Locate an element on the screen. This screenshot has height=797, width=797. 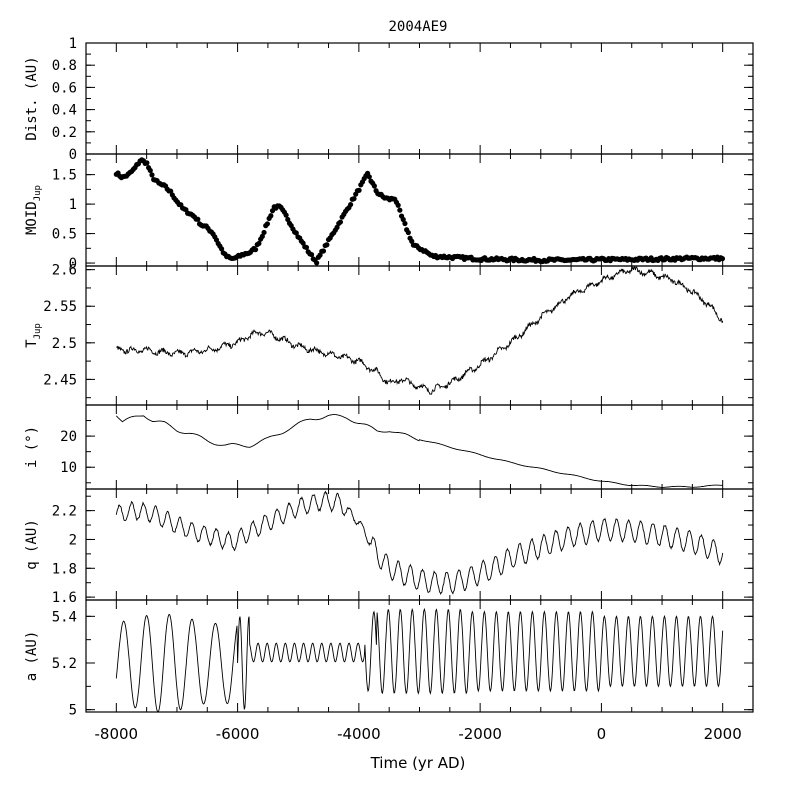
y-tick-label: 2.5 is located at coordinates (64, 344).